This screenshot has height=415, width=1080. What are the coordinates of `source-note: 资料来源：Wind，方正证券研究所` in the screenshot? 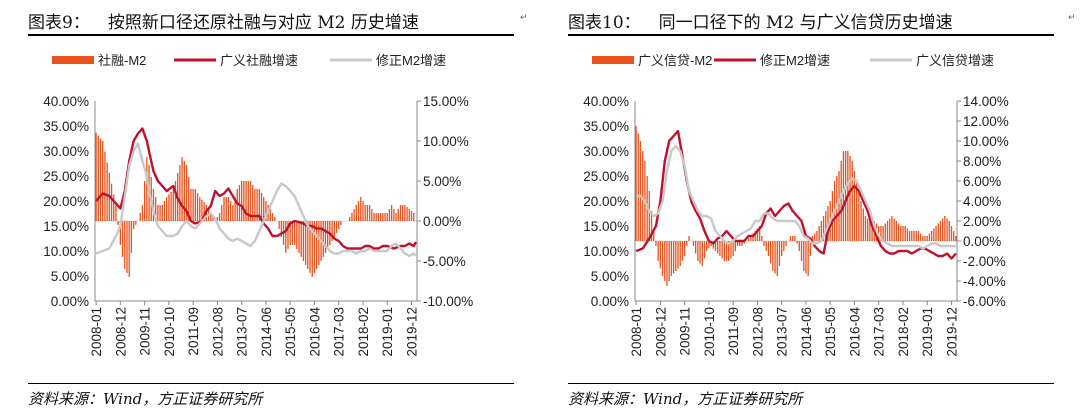 It's located at (145, 399).